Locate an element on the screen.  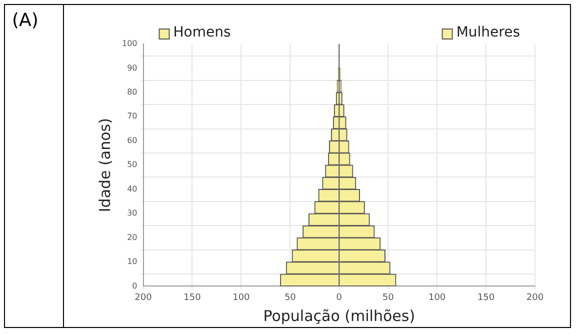
y-tick-label: 50 is located at coordinates (132, 165).